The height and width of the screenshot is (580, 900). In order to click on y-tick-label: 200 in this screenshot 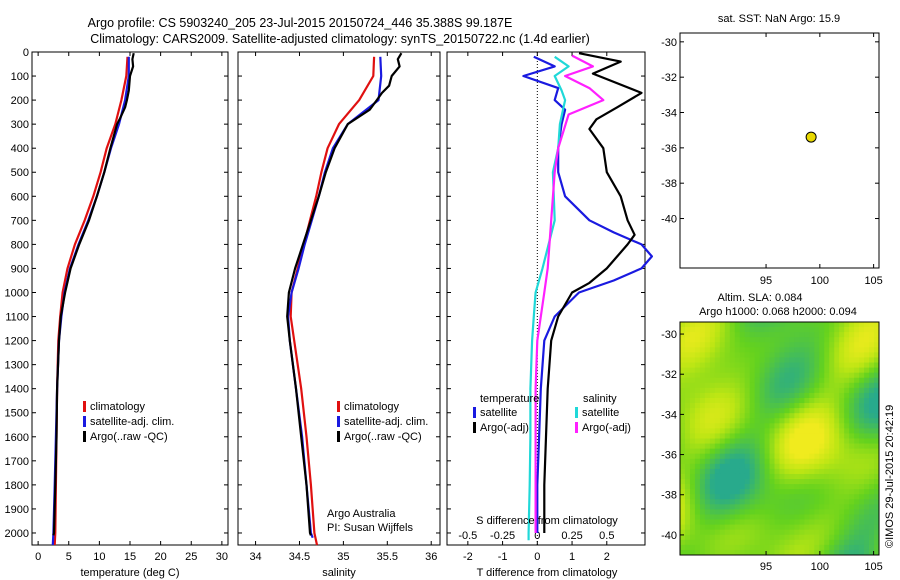, I will do `click(20, 101)`.